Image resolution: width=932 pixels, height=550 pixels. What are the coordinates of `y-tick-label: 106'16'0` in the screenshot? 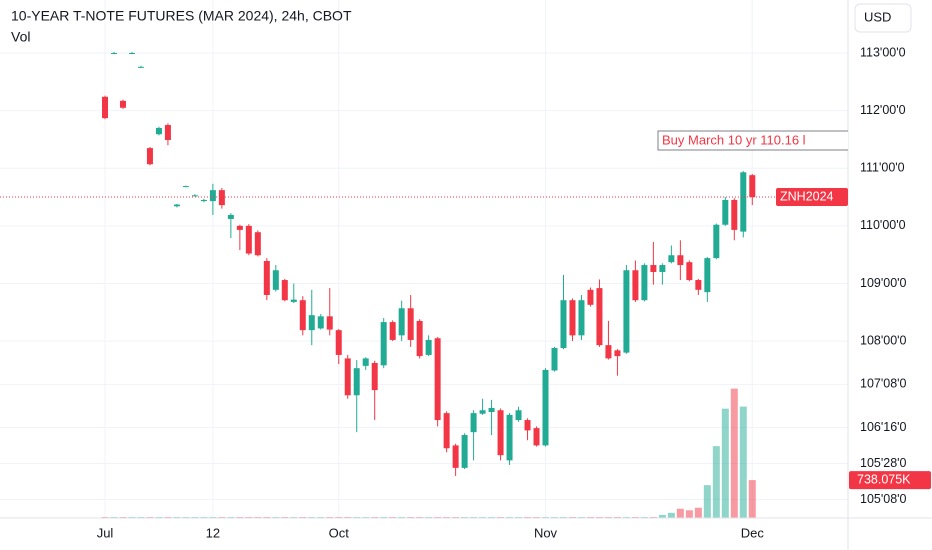 It's located at (883, 427).